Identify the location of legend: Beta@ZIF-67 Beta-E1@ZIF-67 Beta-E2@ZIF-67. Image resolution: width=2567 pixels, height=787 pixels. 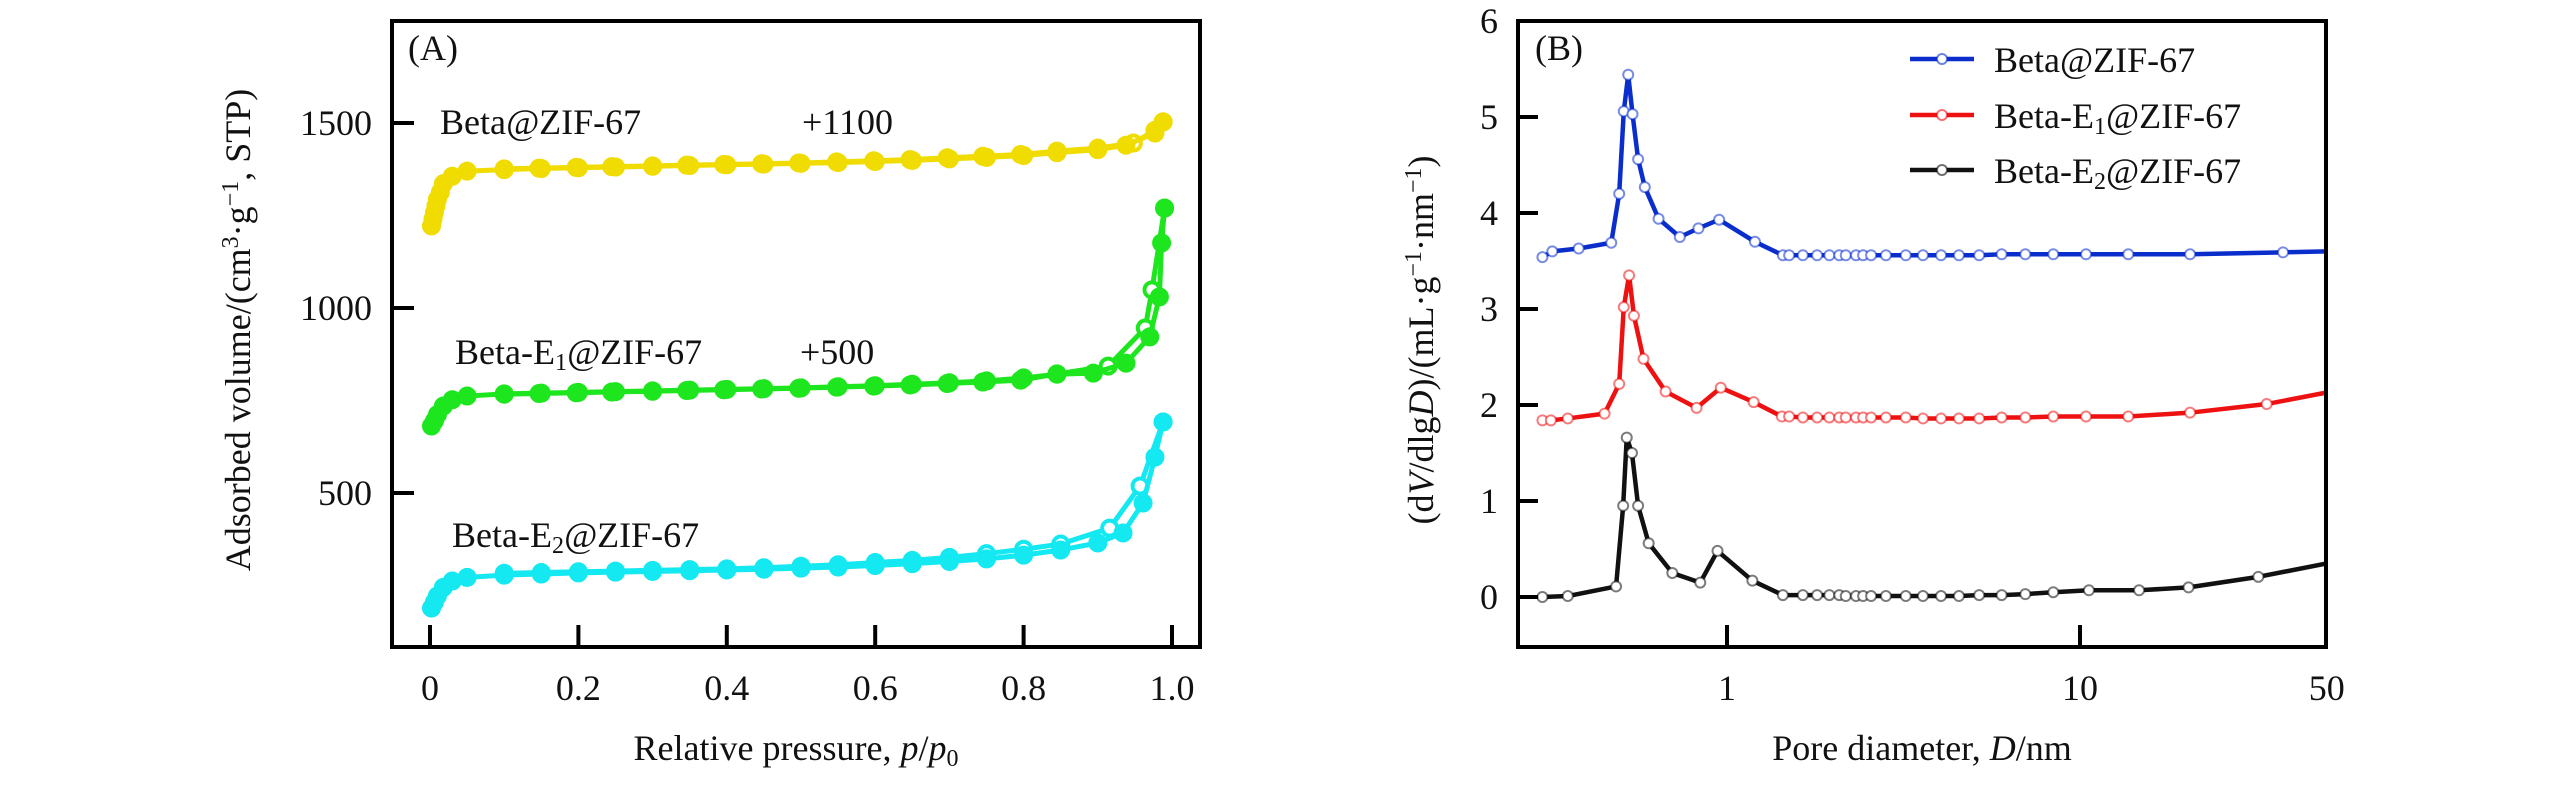
(2075, 117).